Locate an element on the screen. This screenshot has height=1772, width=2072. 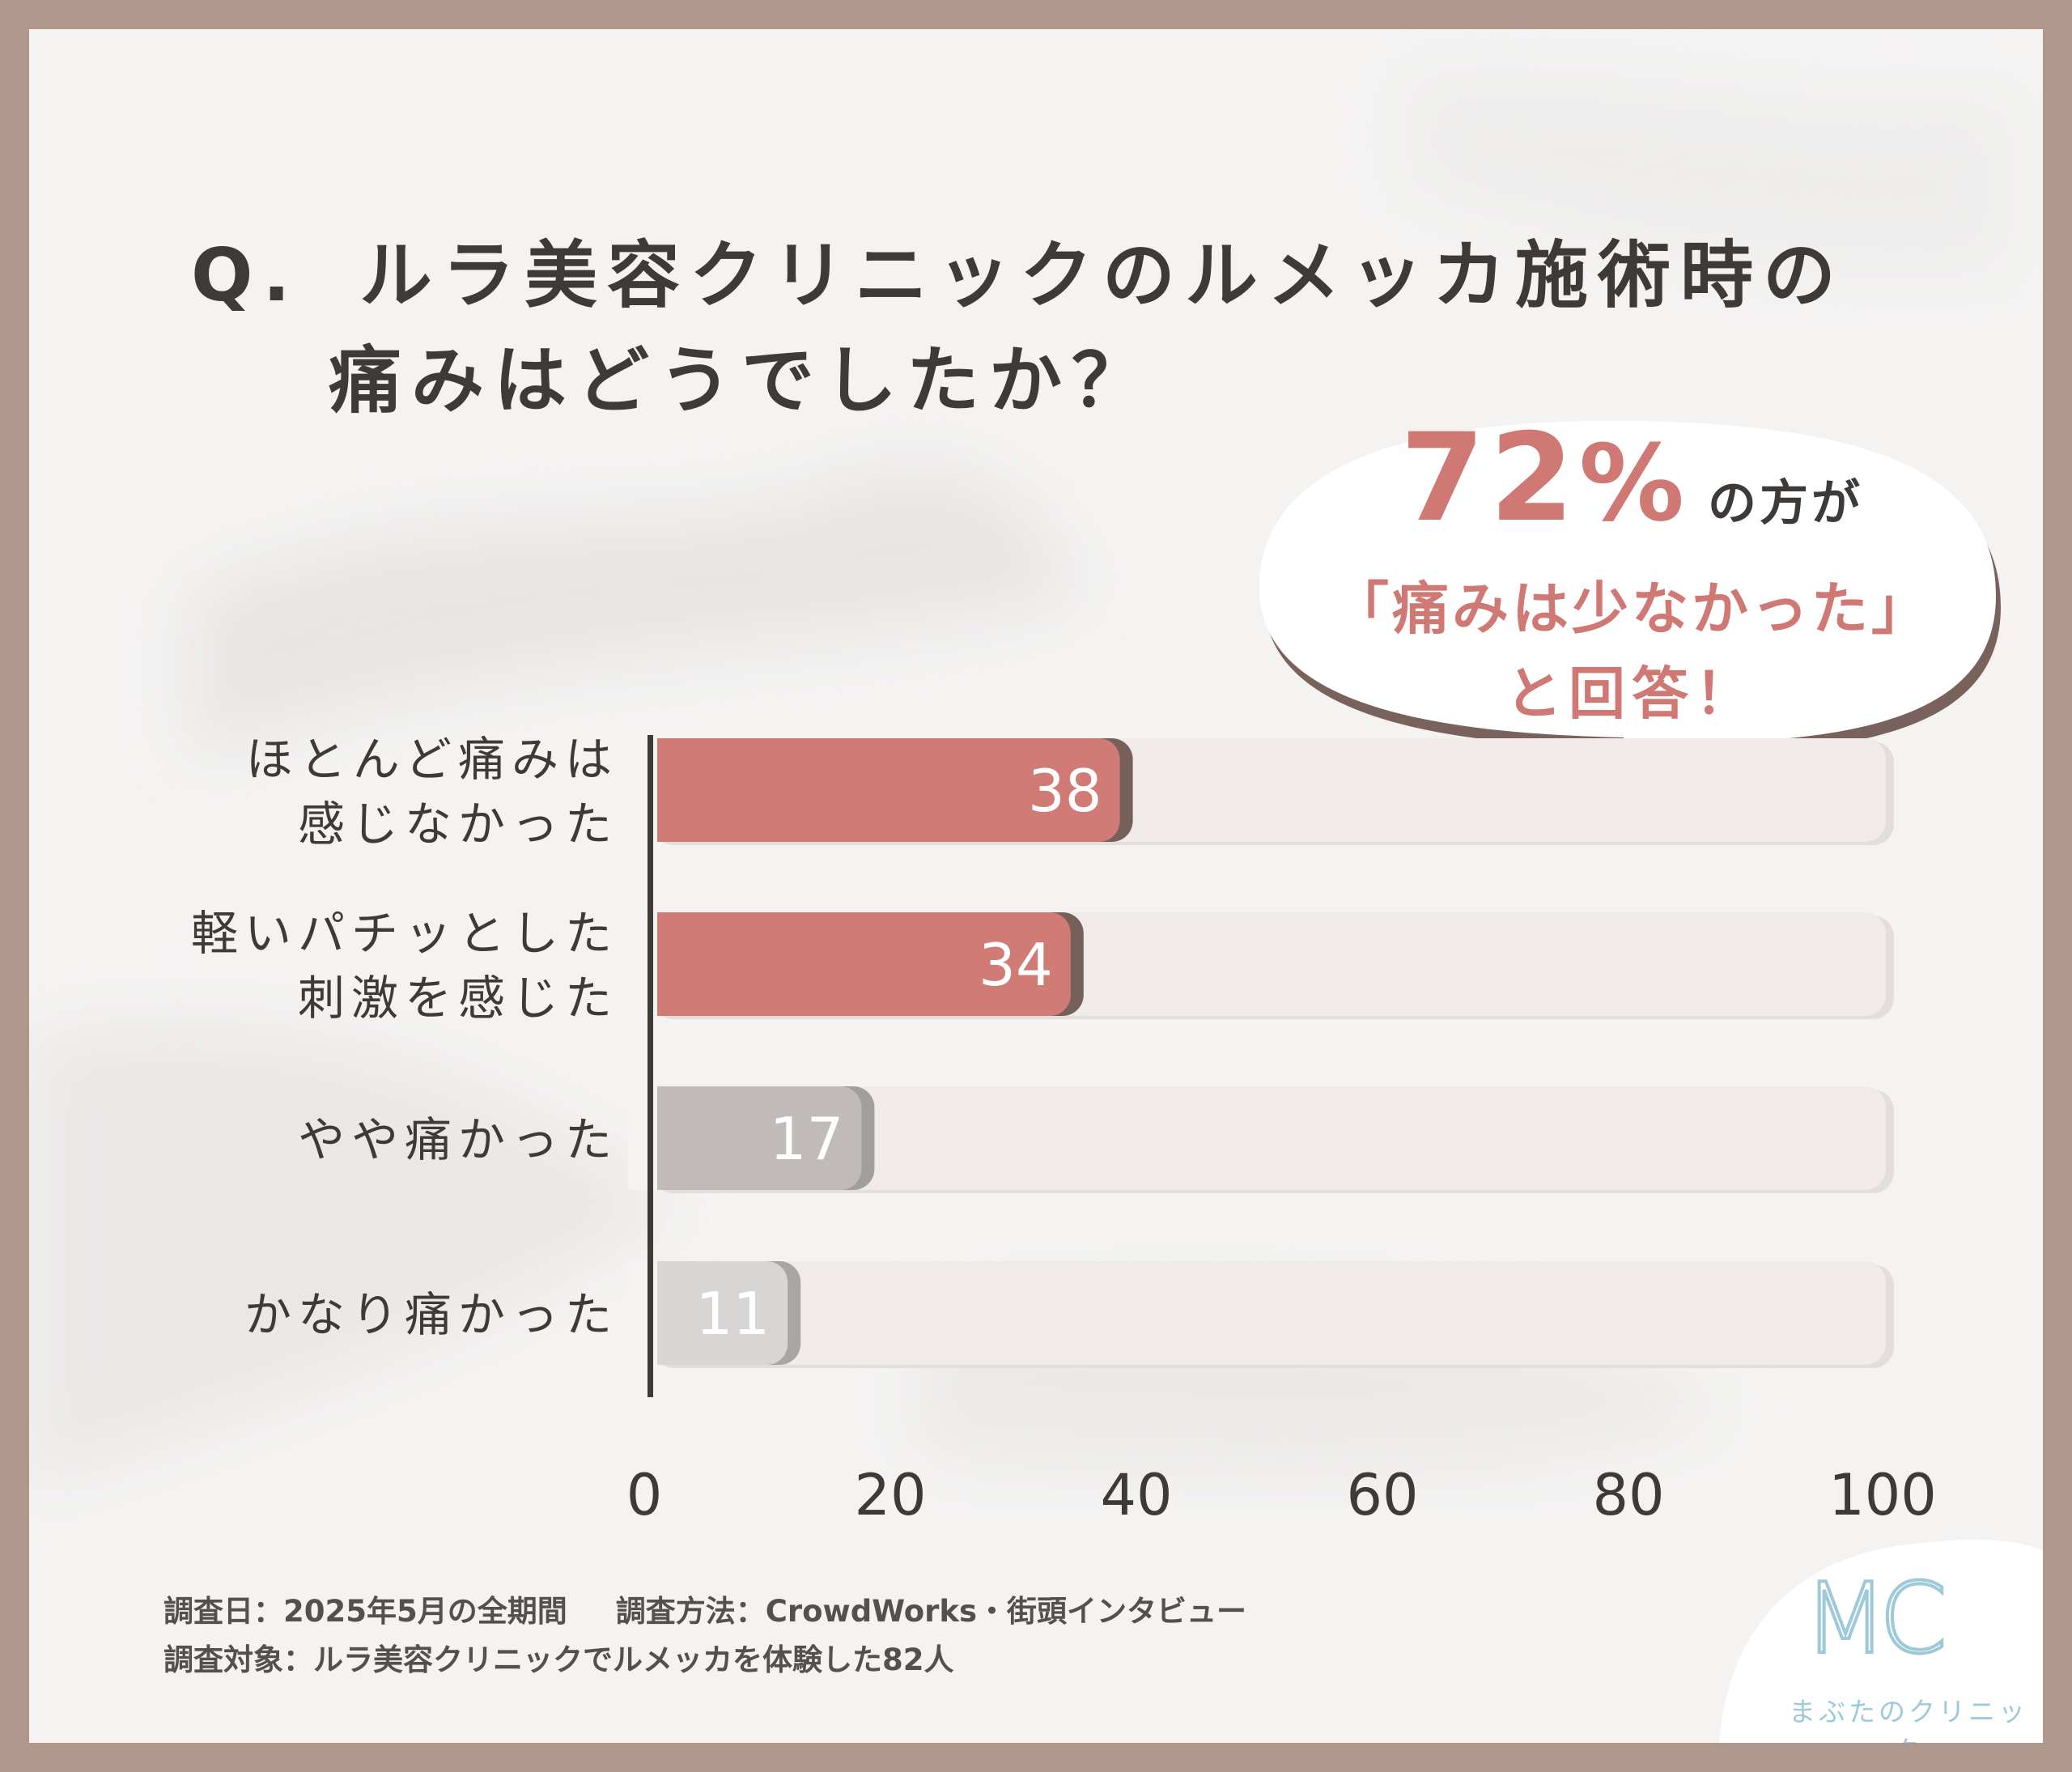
bar-value-label: 11 is located at coordinates (733, 1314).